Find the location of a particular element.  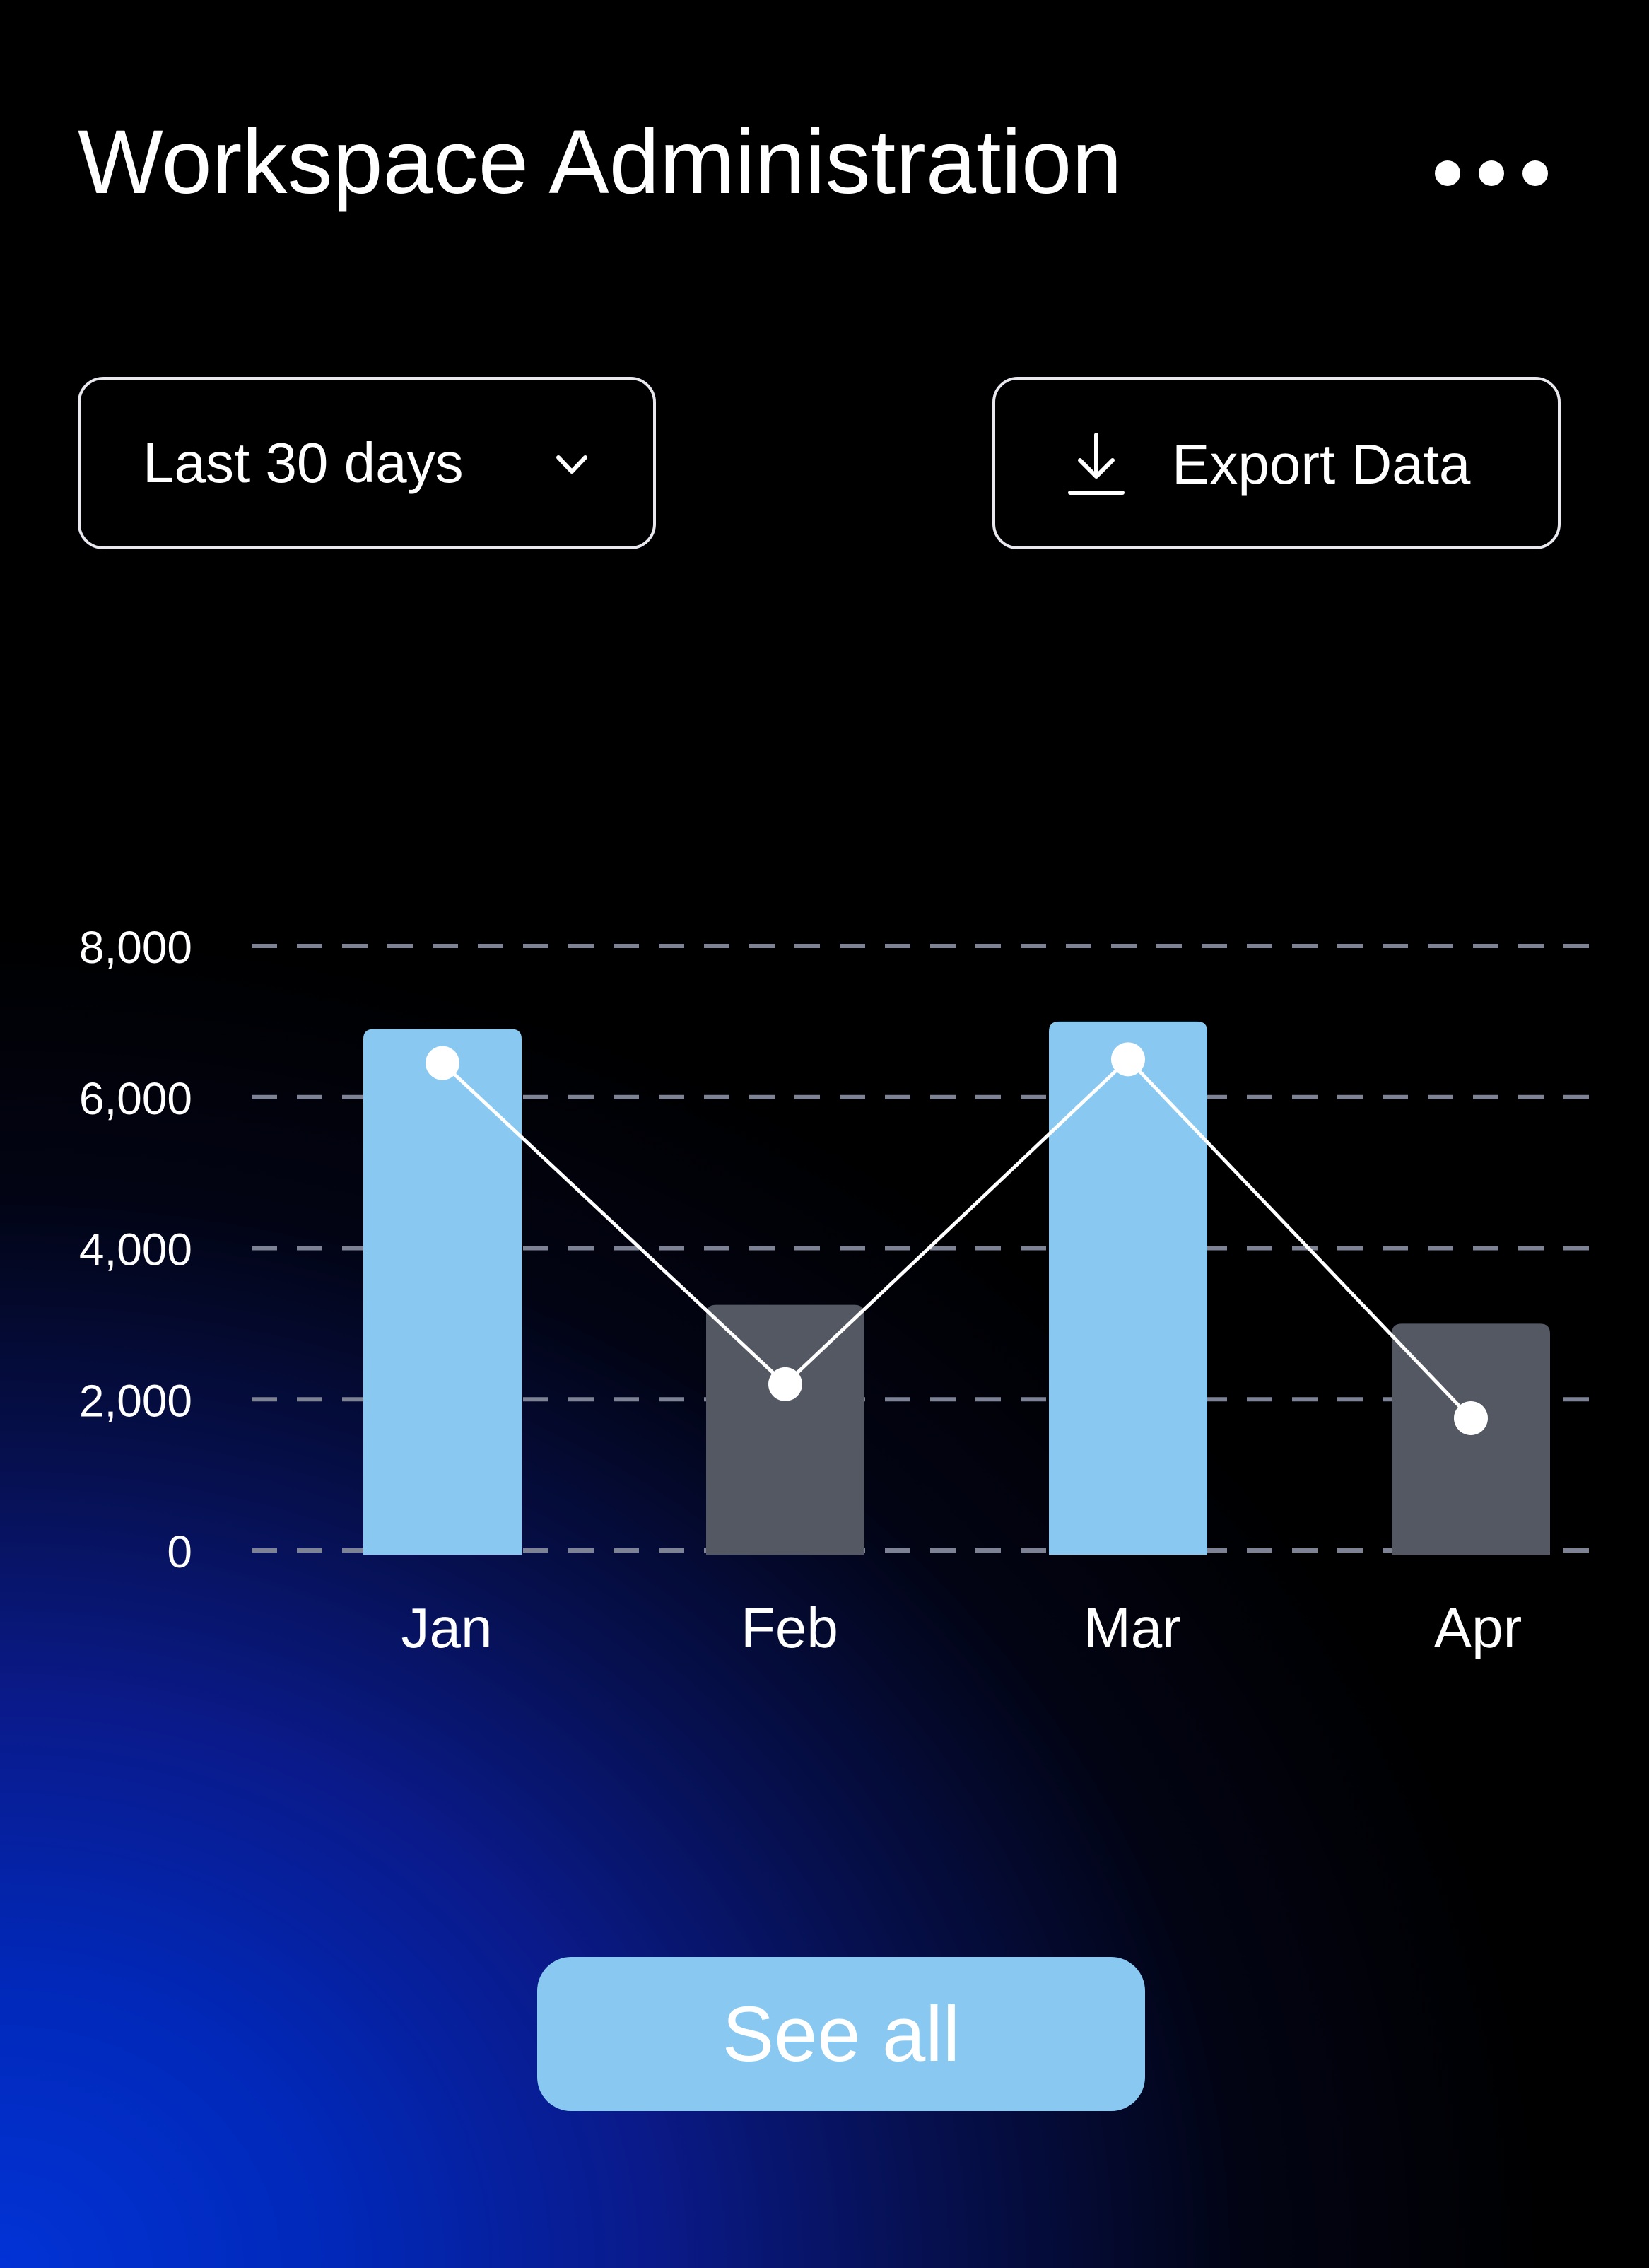

more-options-button is located at coordinates (1491, 173).